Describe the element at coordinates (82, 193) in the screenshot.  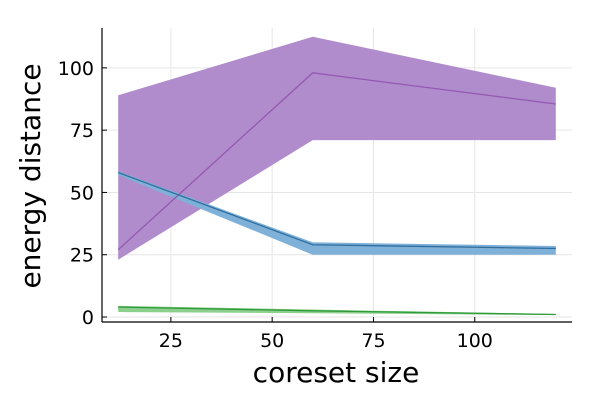
I see `y-tick-label: 50` at that location.